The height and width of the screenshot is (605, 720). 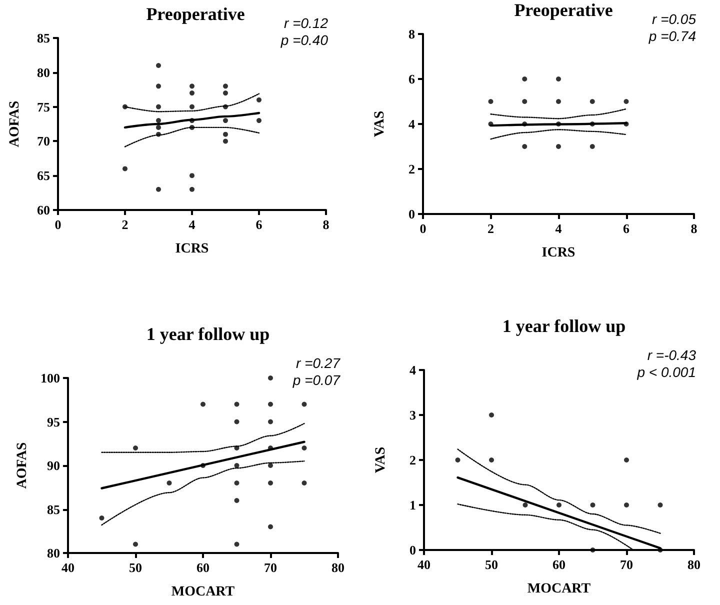 I want to click on y-axis-title: VAS, so click(x=381, y=460).